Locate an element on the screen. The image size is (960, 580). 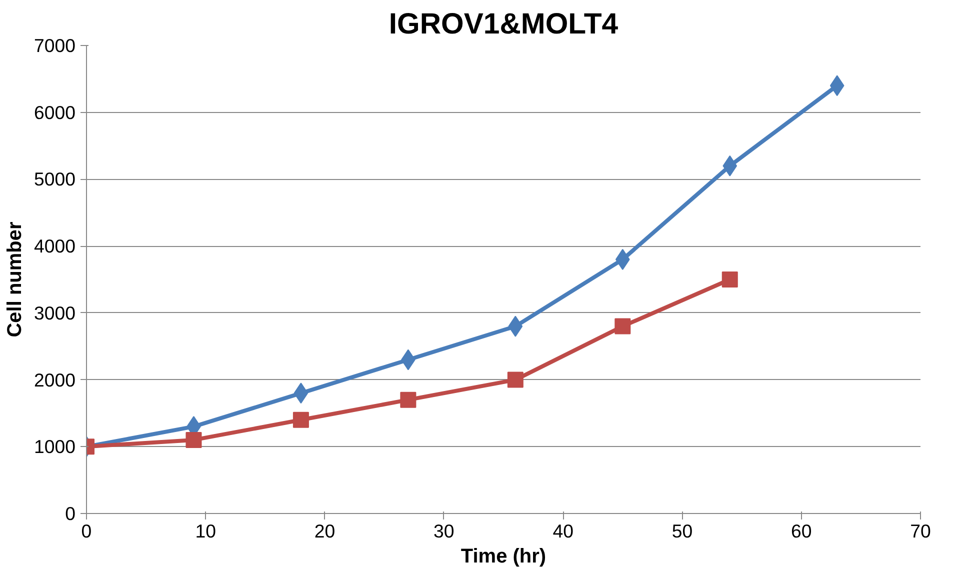
chart-title: IGROV1&MOLT4 is located at coordinates (503, 24).